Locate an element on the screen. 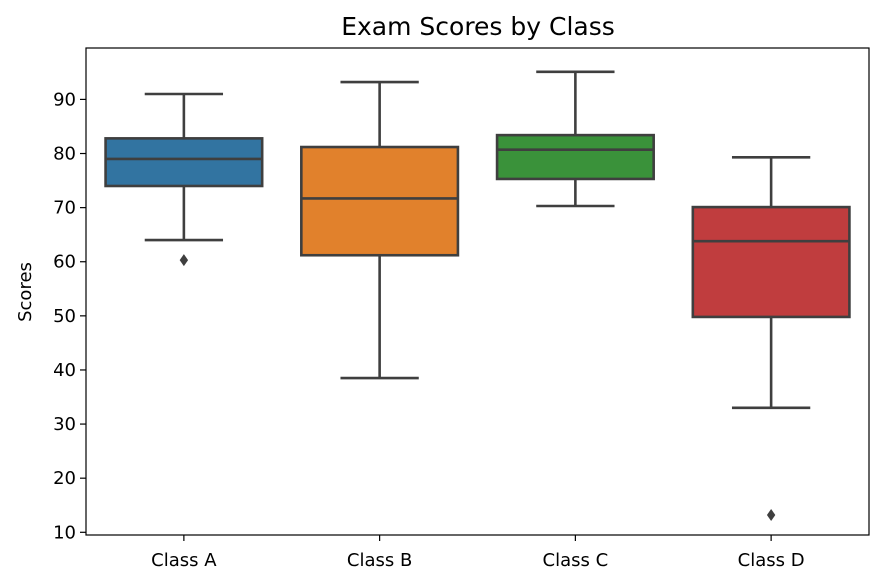 Image resolution: width=886 pixels, height=586 pixels. y-tick-label: 50 is located at coordinates (64, 316).